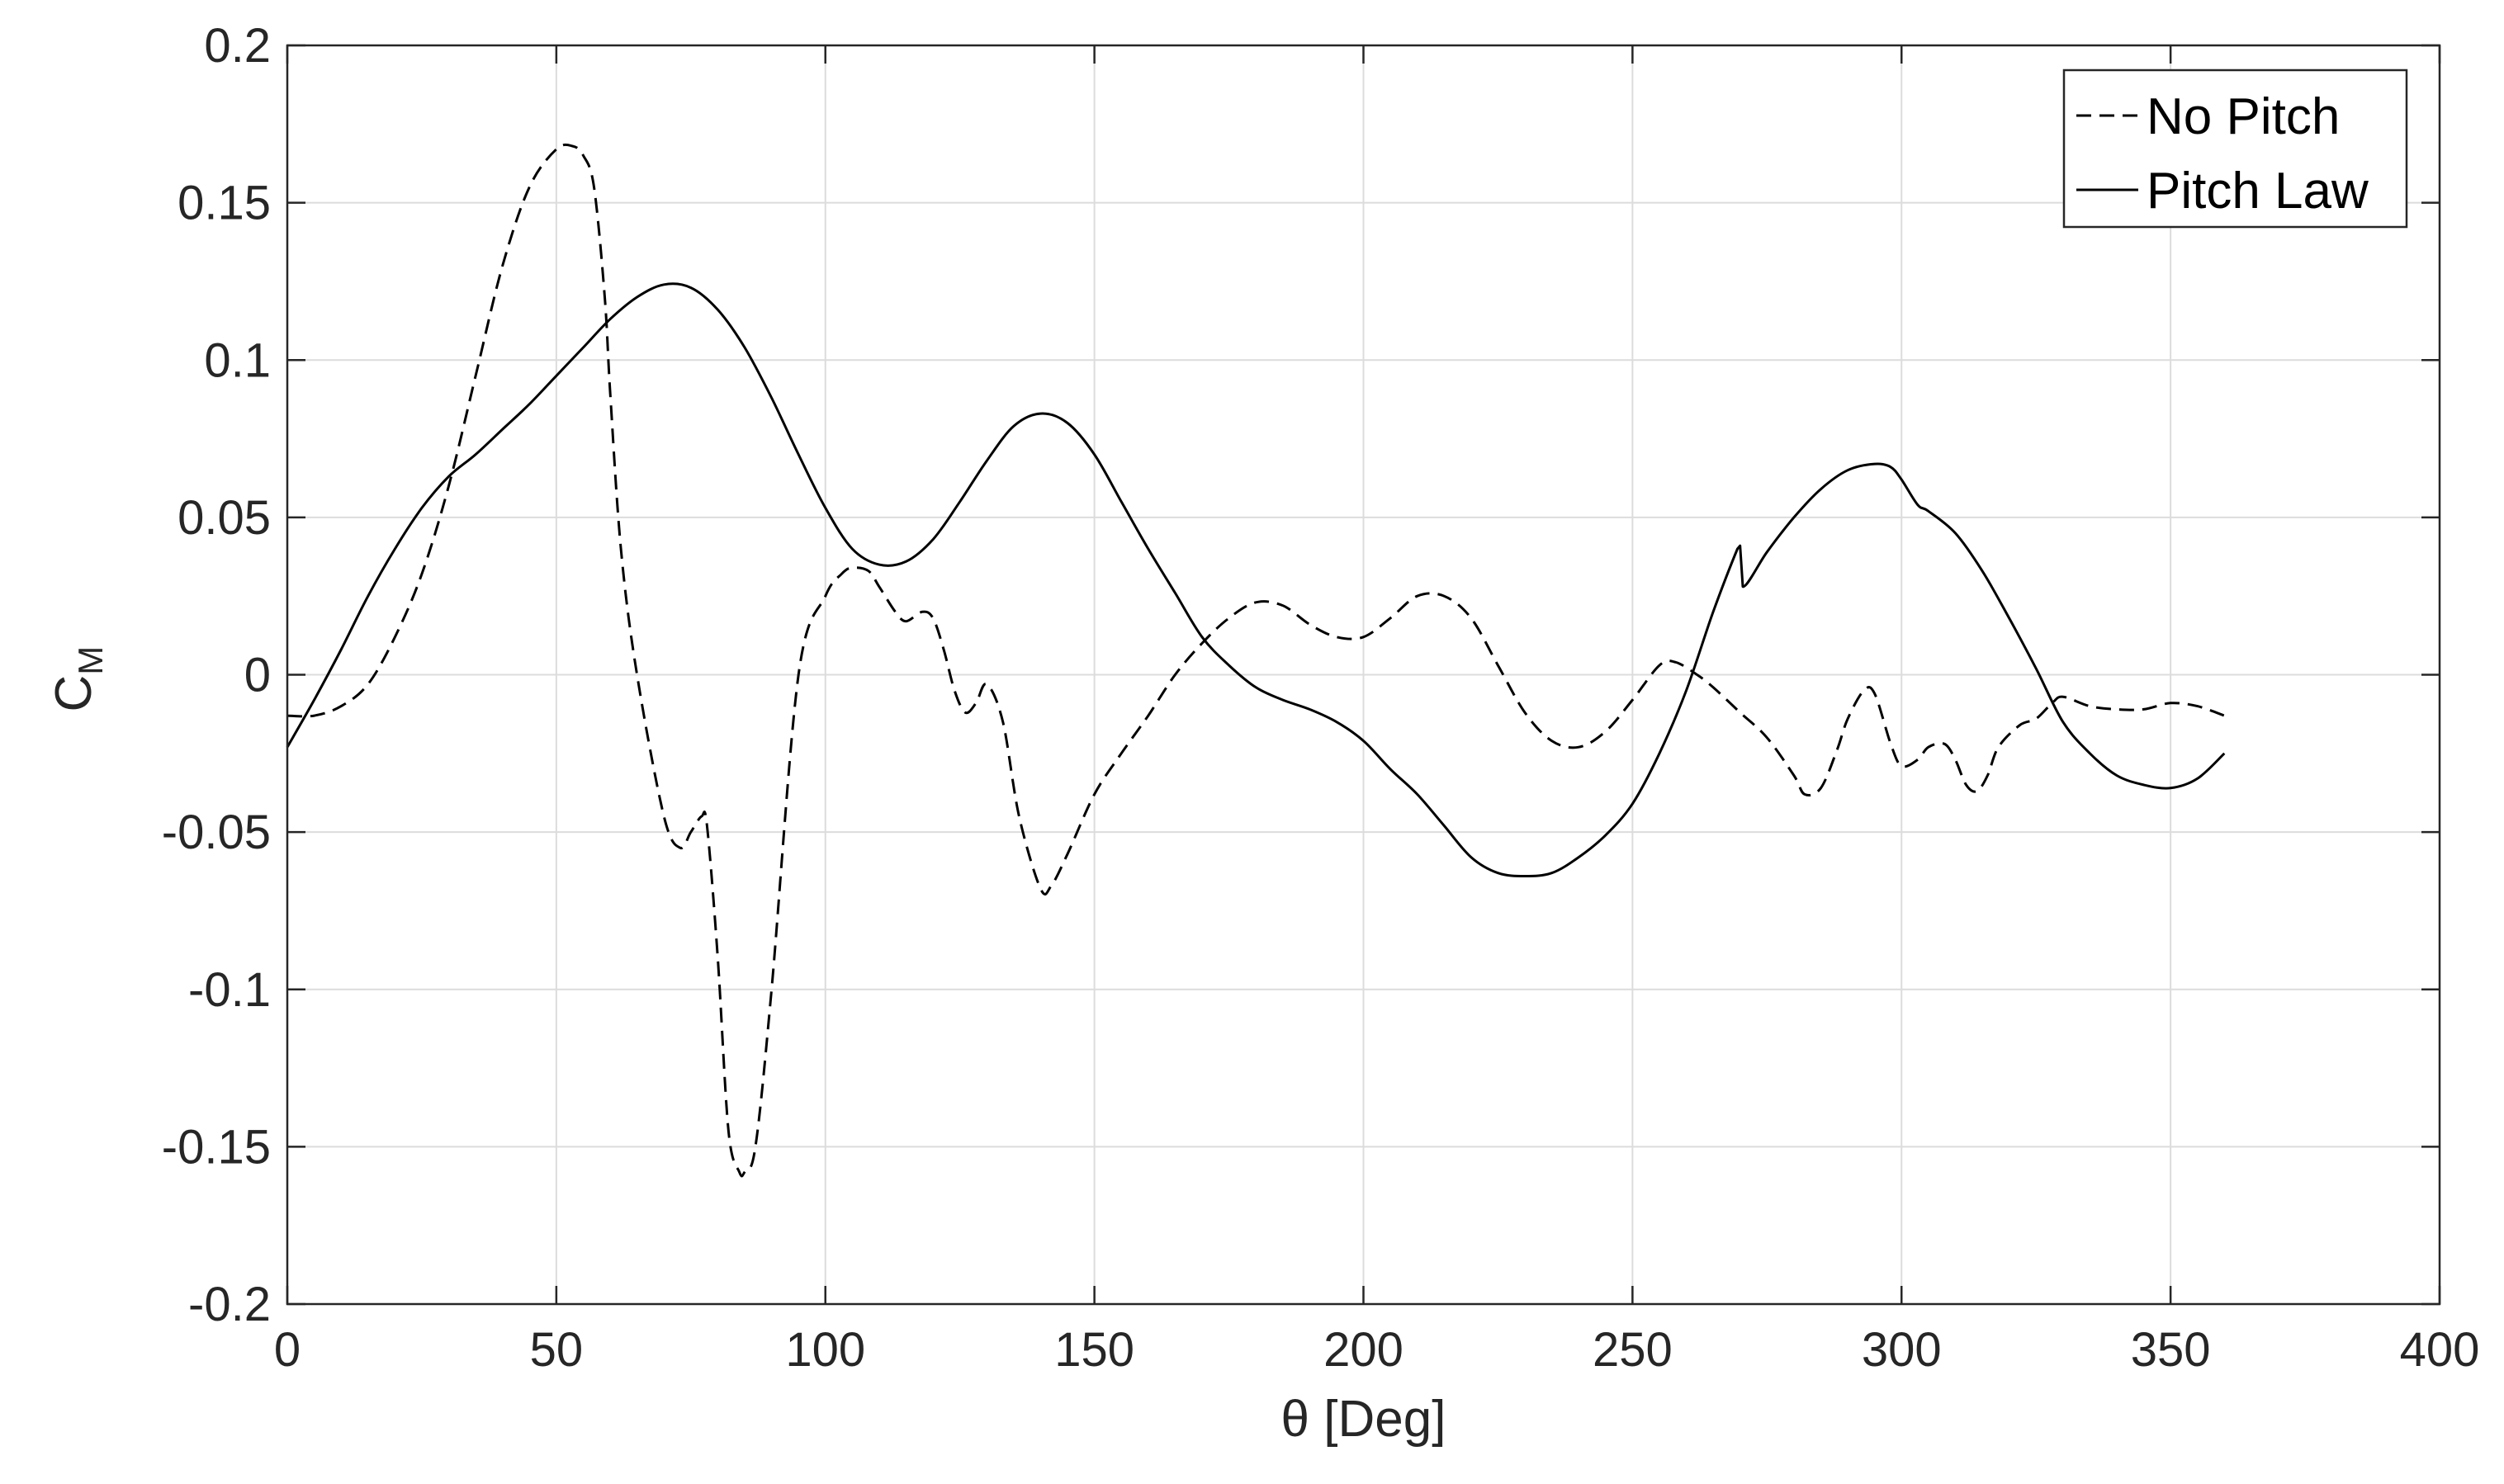 The width and height of the screenshot is (2504, 1484). I want to click on y-tick-label: 0, so click(257, 675).